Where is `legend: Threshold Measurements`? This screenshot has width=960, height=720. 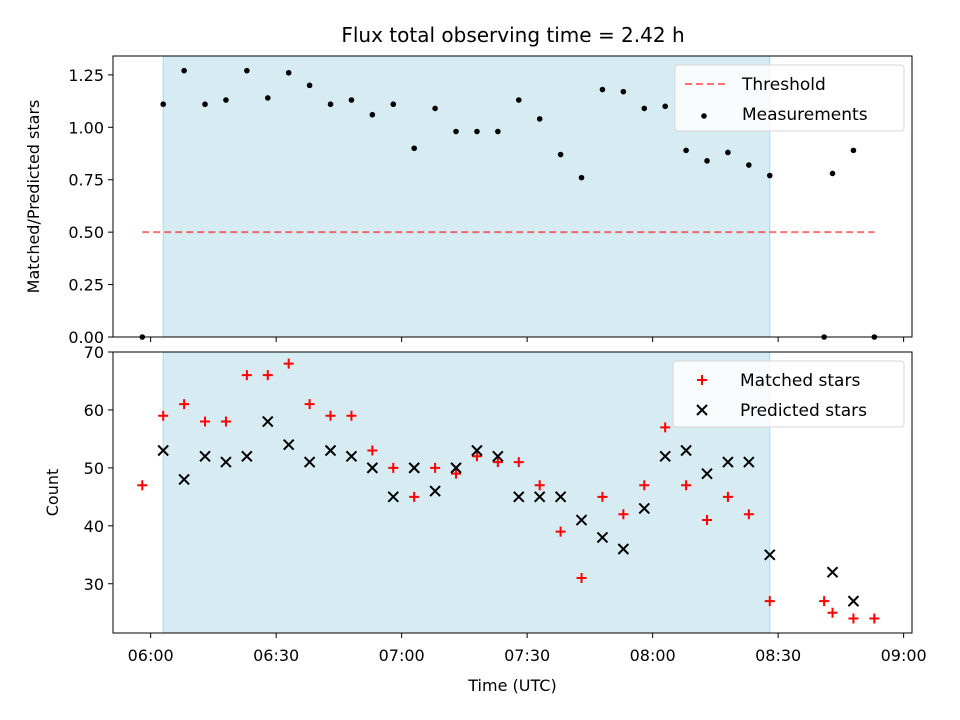
legend: Threshold Measurements is located at coordinates (789, 98).